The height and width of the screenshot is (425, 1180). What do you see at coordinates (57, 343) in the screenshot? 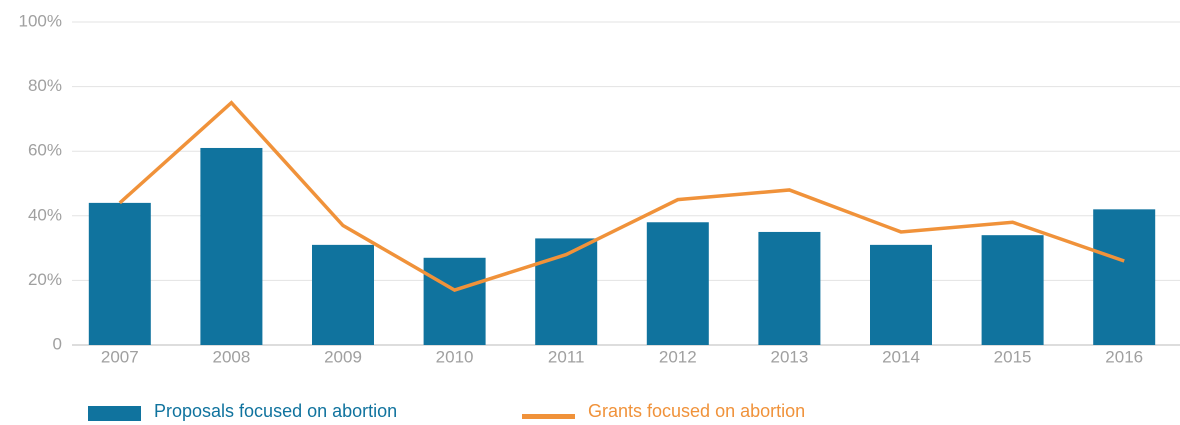
I see `y-tick-label: 0` at bounding box center [57, 343].